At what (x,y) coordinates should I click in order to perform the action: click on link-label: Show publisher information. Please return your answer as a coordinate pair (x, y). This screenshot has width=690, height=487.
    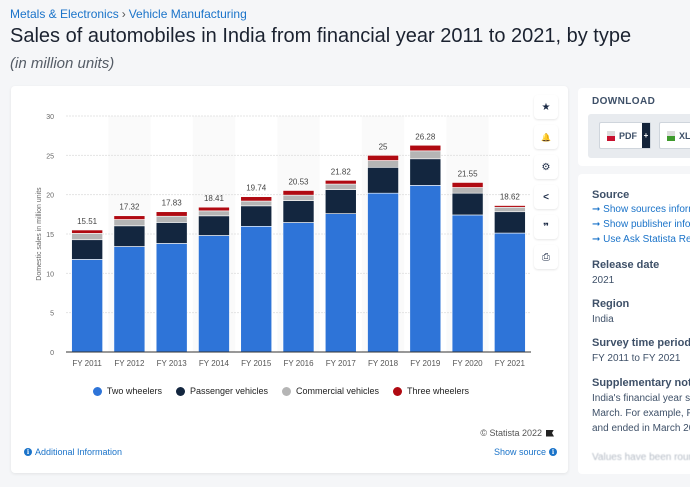
    Looking at the image, I should click on (646, 224).